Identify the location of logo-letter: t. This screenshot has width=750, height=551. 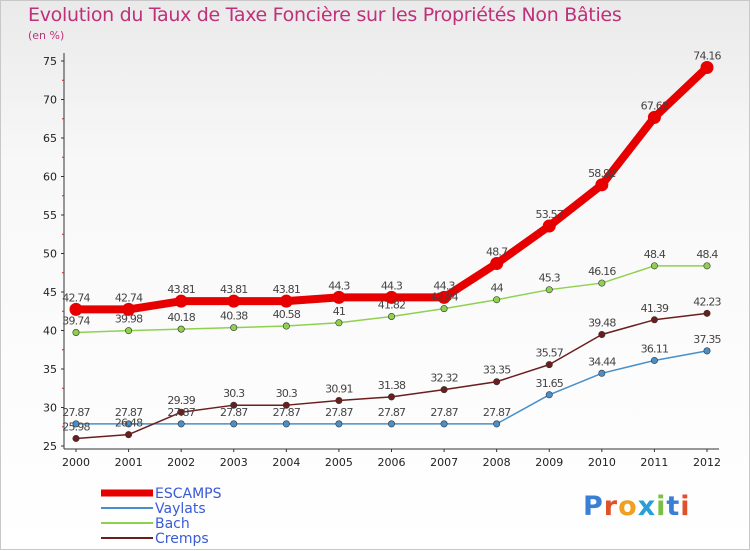
(673, 506).